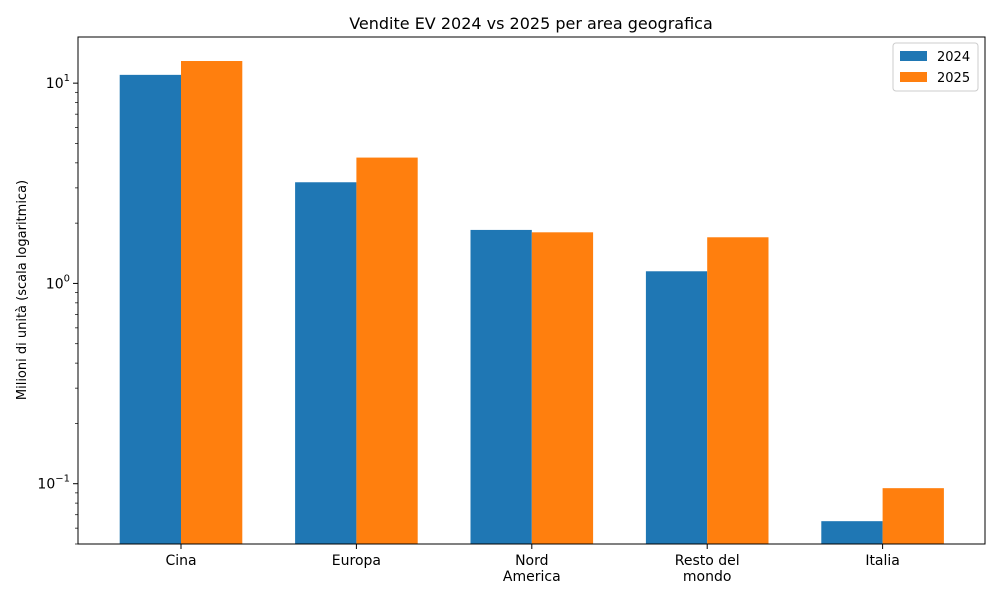 The width and height of the screenshot is (1000, 600). What do you see at coordinates (562, 388) in the screenshot?
I see `bar-2025-nord-america` at bounding box center [562, 388].